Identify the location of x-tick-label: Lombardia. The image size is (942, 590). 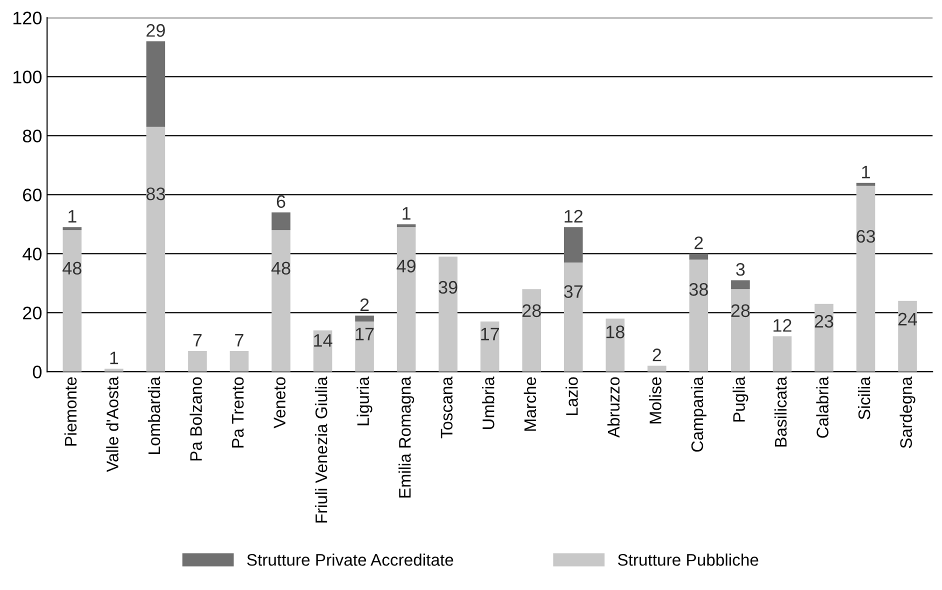
(154, 415).